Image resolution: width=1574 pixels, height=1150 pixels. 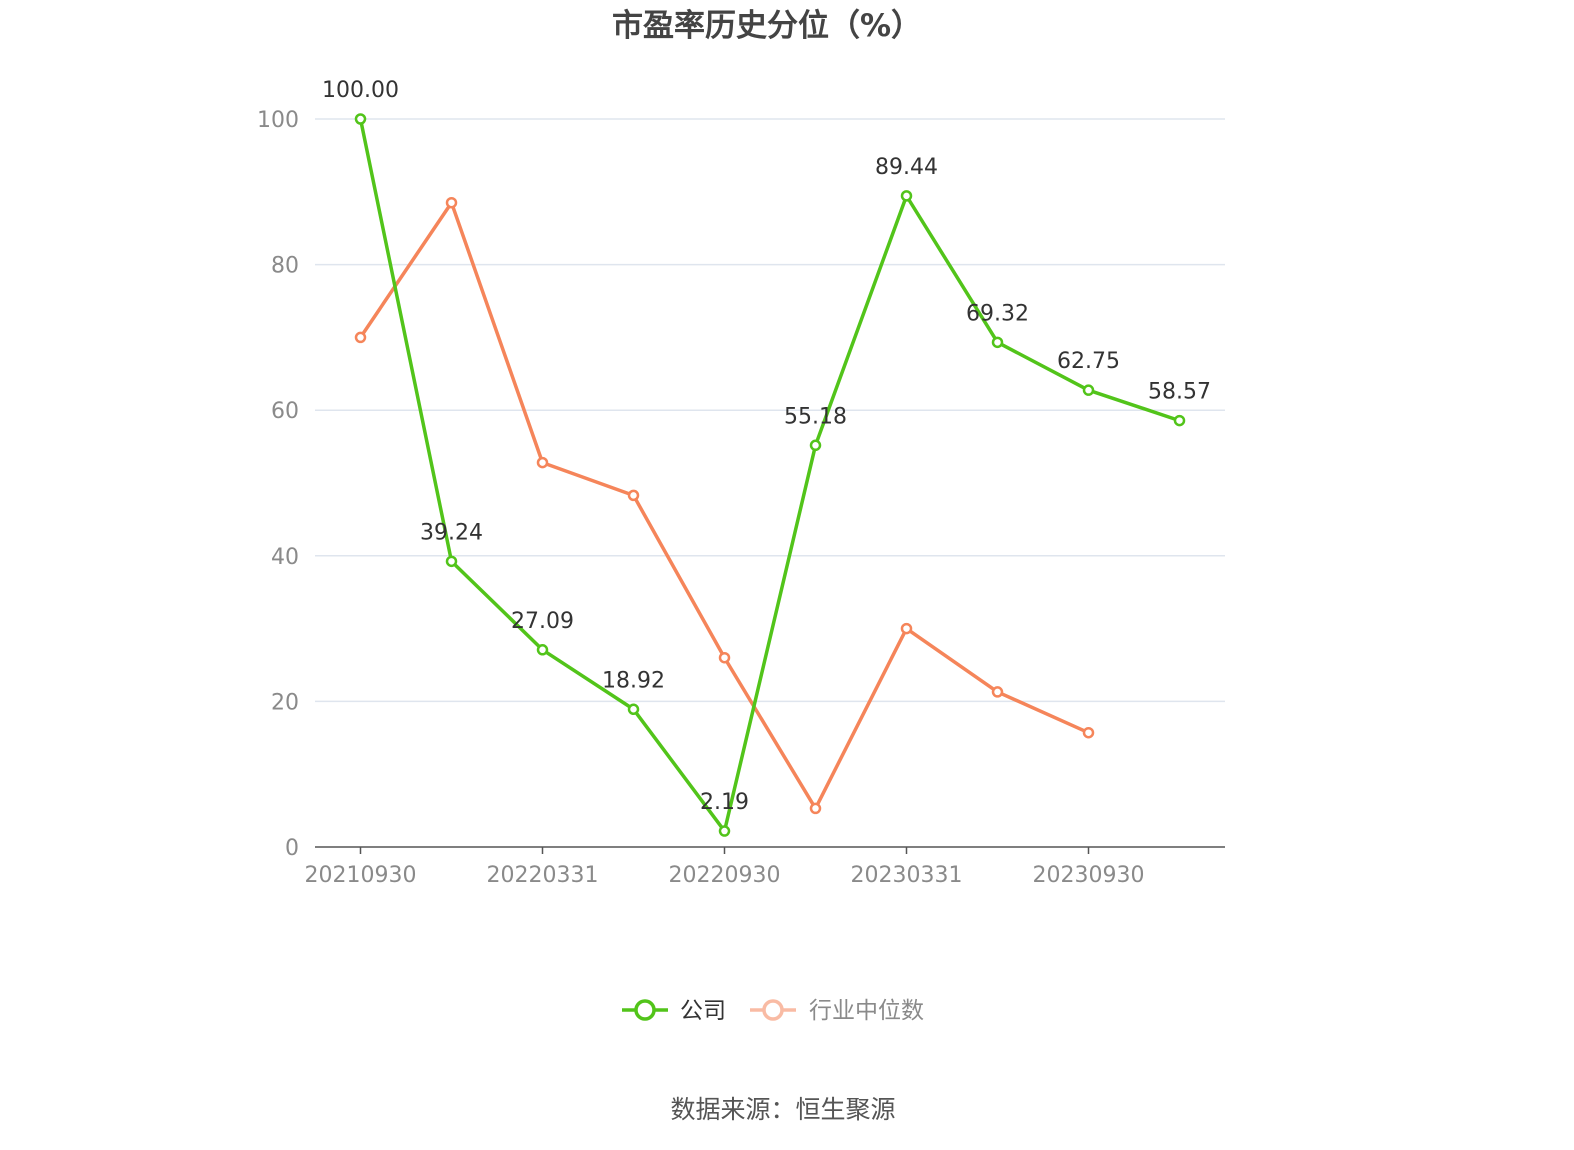 I want to click on x-tick-label: 20210930, so click(x=361, y=875).